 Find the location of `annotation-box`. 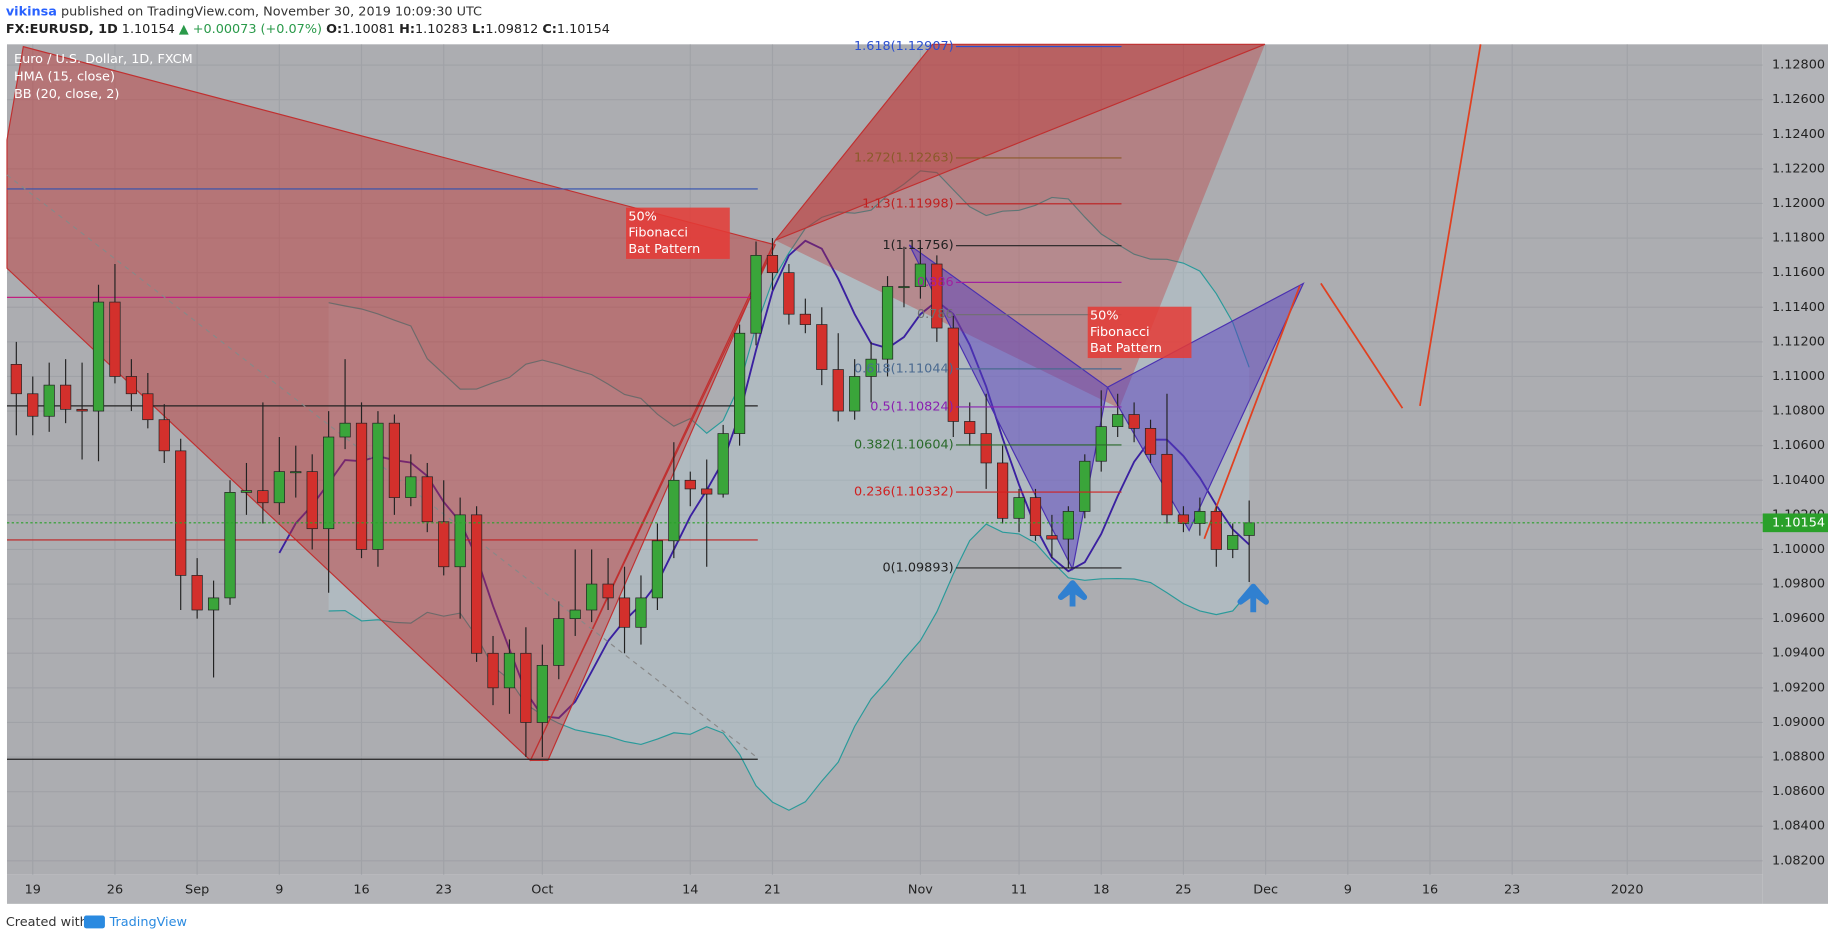

annotation-box is located at coordinates (1139, 332).